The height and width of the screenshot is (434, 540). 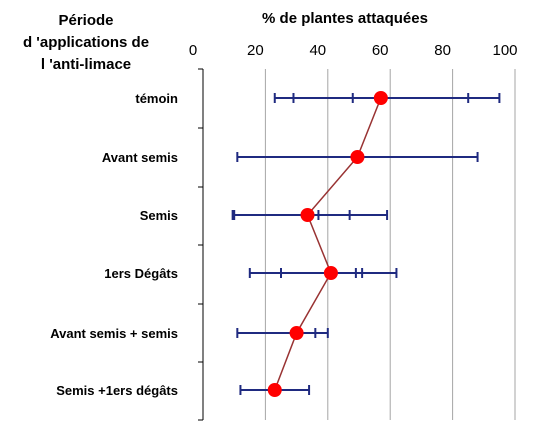 I want to click on category-label-2: Semis, so click(x=159, y=215).